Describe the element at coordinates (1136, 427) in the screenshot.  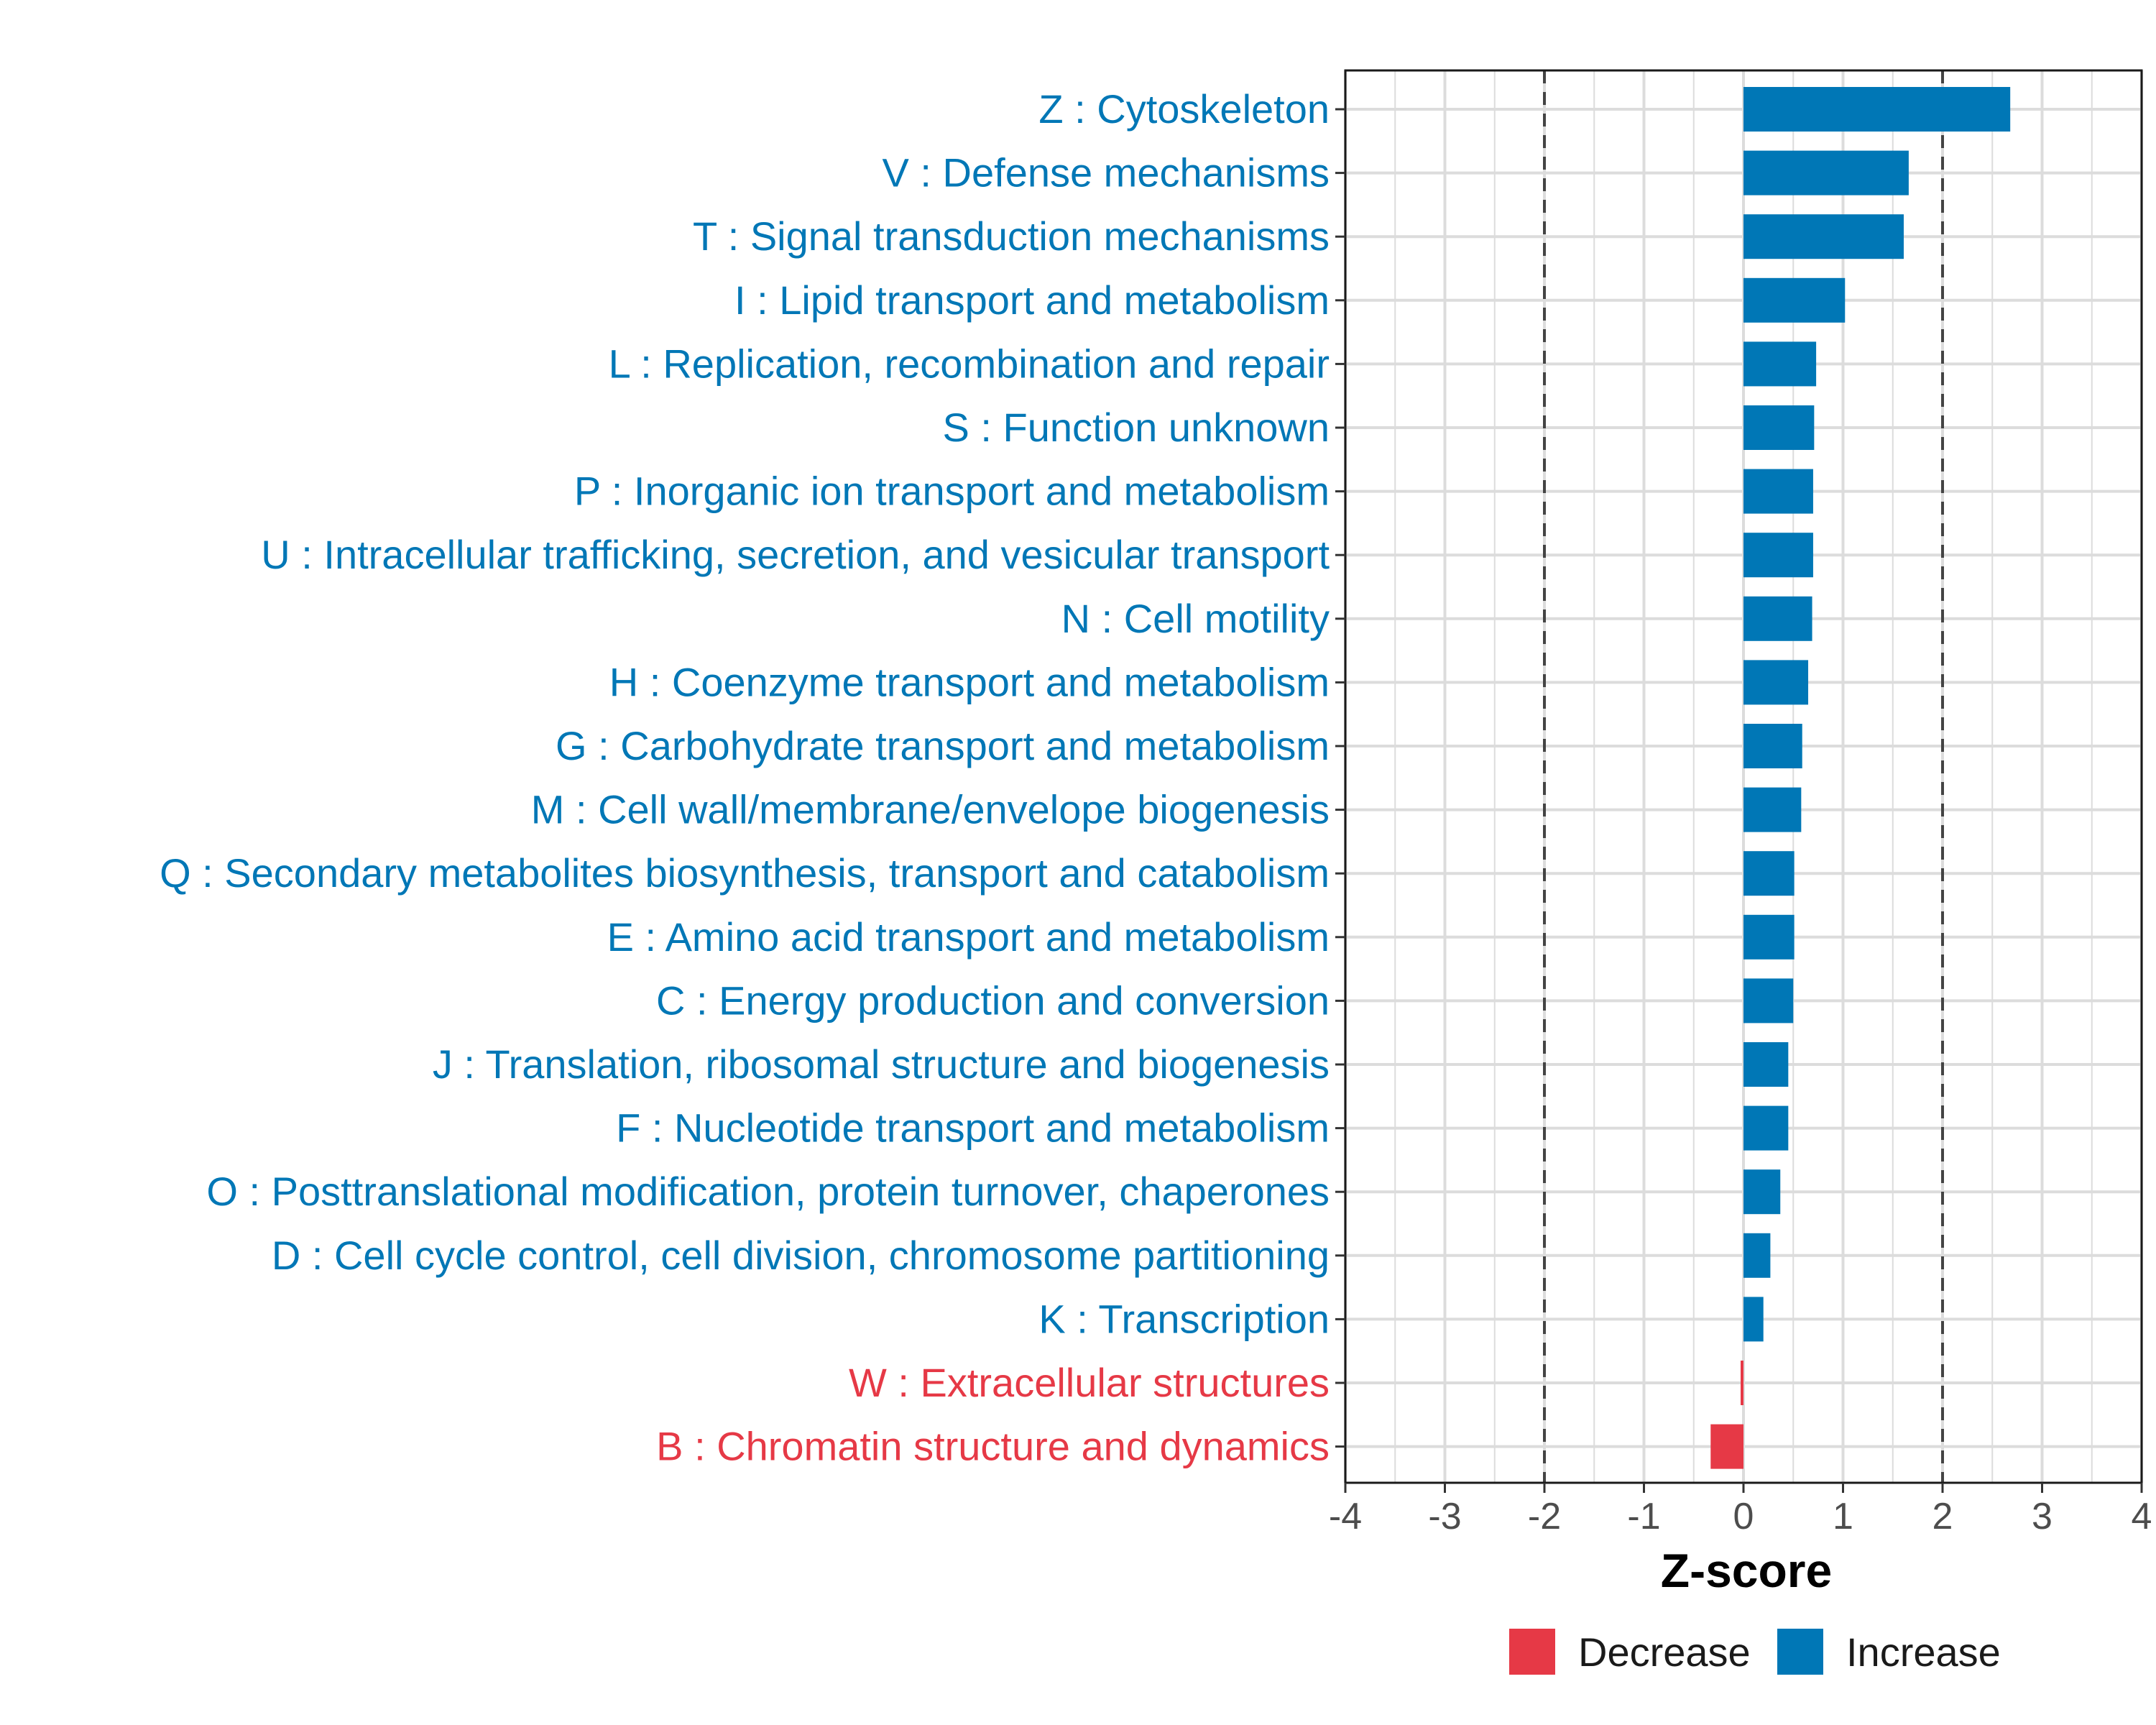
I see `category-label: S : Function unknown` at that location.